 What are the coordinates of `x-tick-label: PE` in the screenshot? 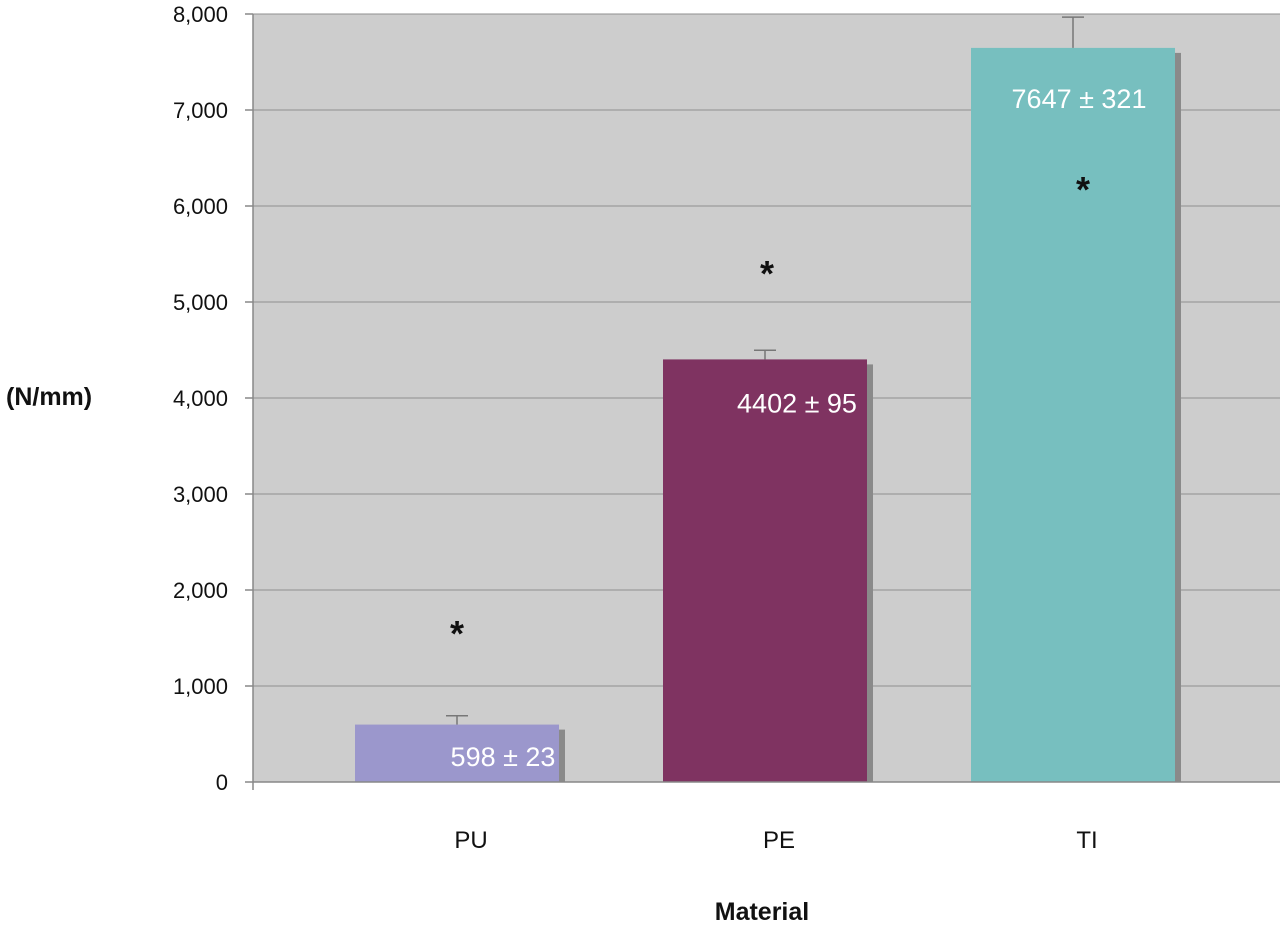 It's located at (779, 840).